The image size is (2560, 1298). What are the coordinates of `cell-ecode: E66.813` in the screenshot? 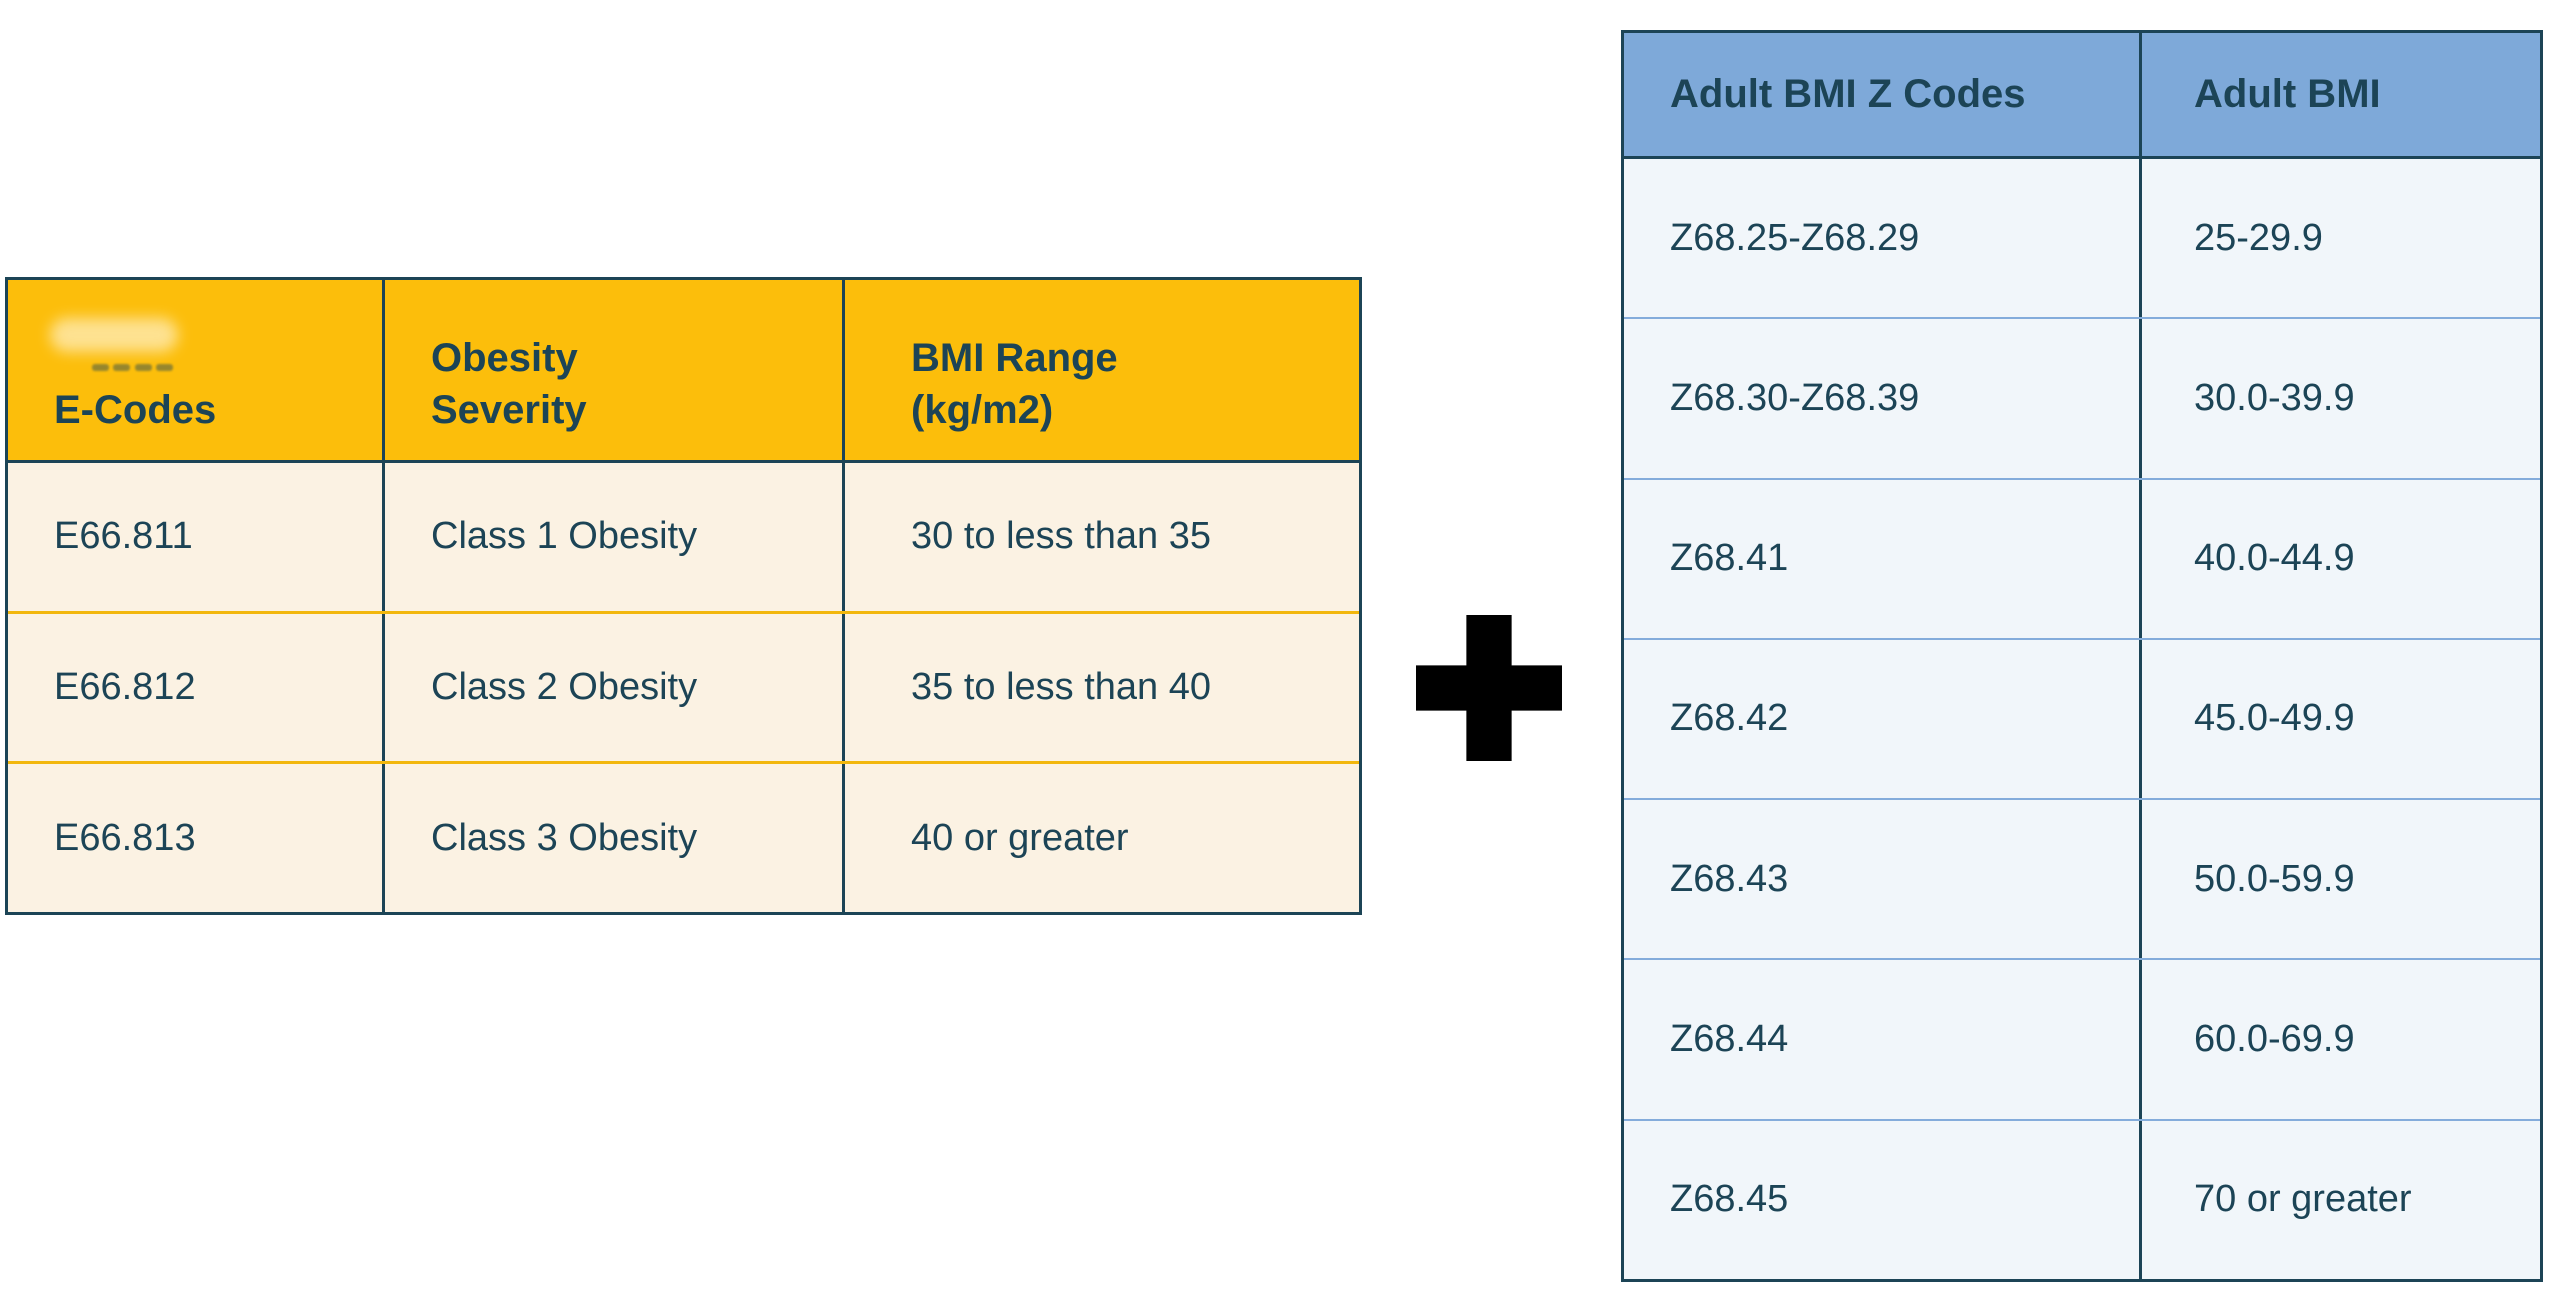 It's located at (195, 838).